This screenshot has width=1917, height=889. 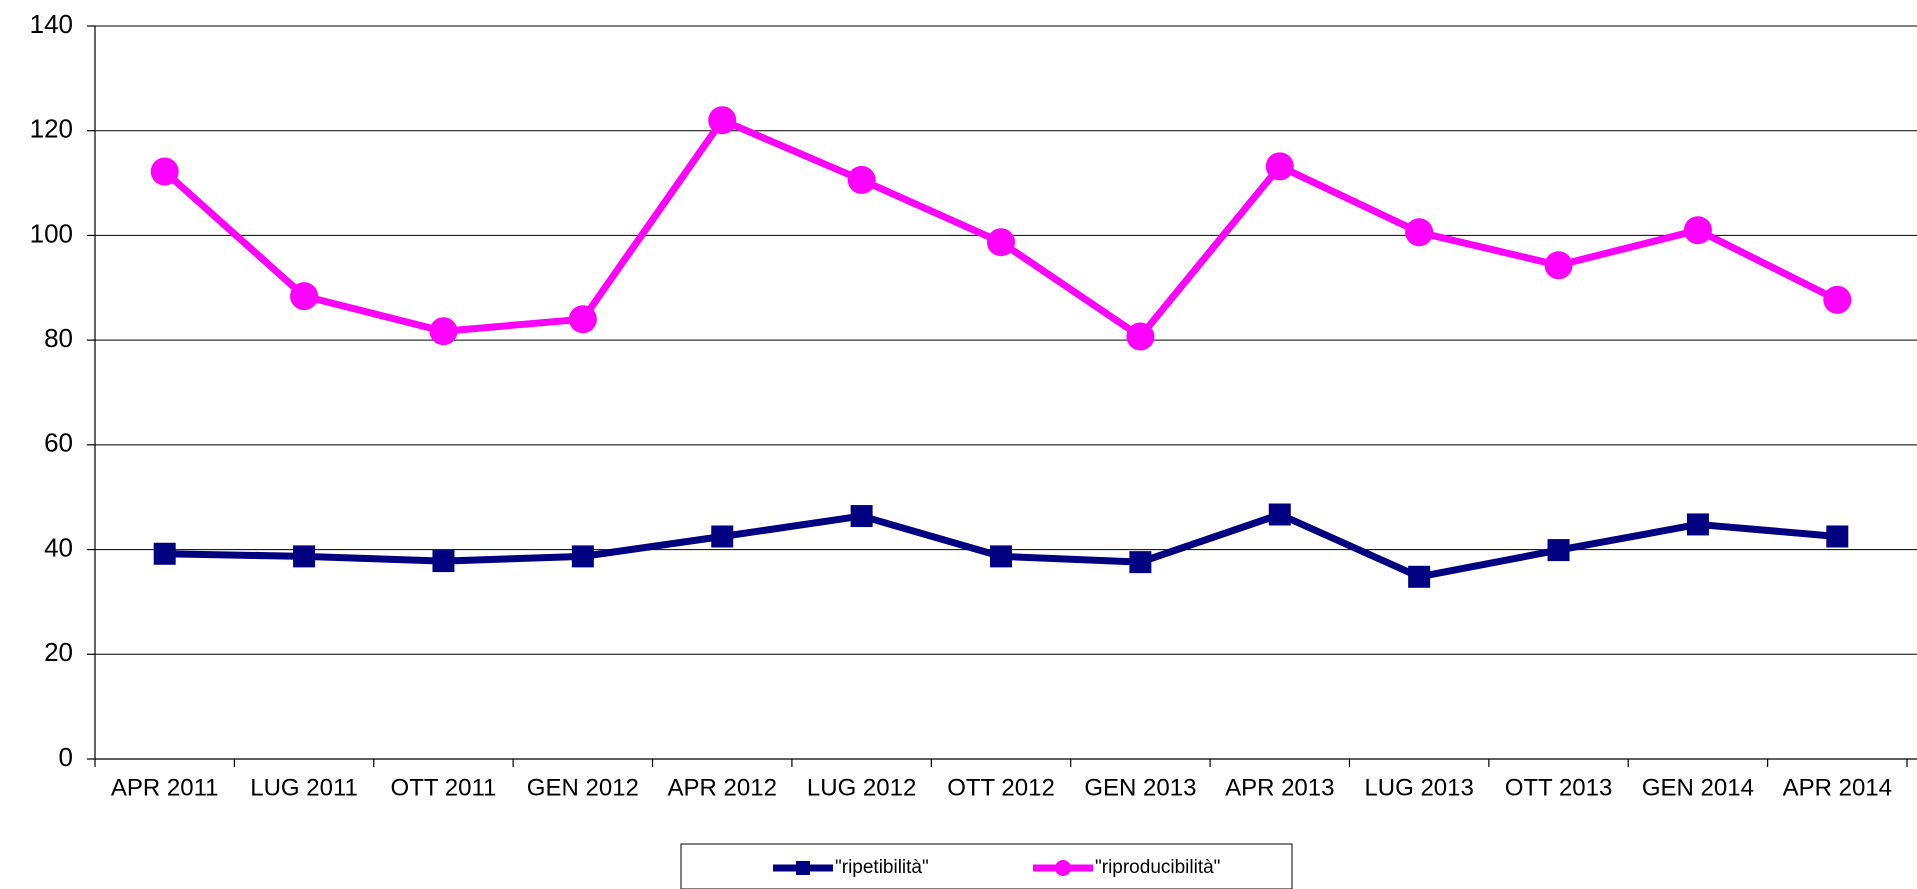 I want to click on x-tick-label: APR 2014, so click(x=1837, y=787).